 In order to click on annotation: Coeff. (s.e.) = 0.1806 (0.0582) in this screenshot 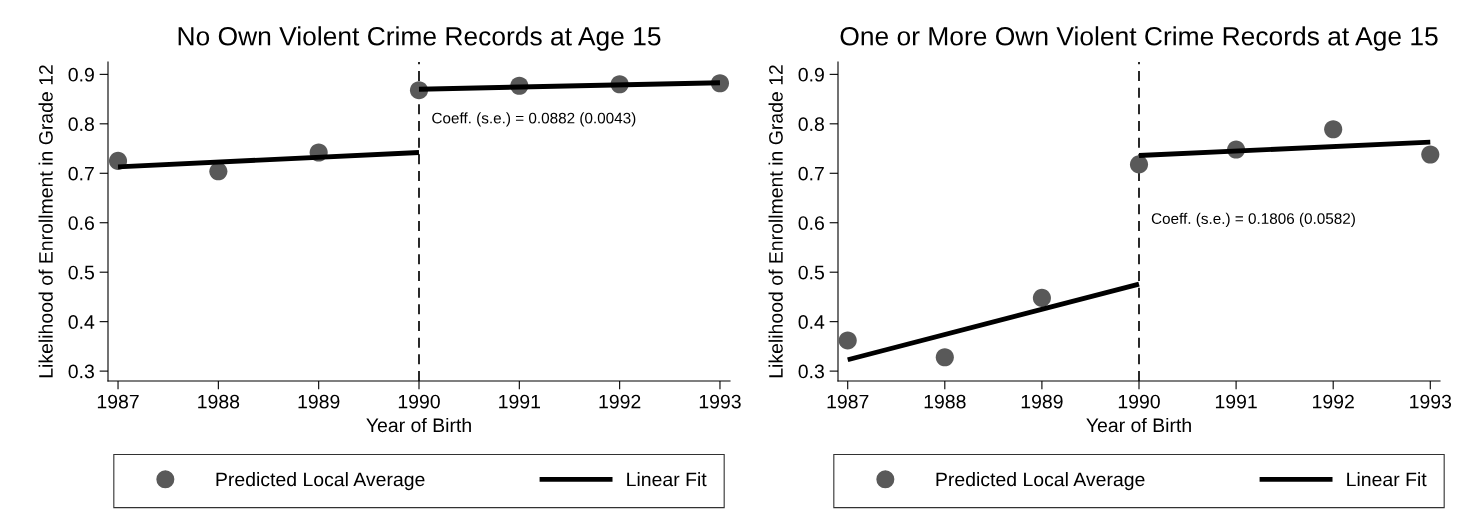, I will do `click(1253, 220)`.